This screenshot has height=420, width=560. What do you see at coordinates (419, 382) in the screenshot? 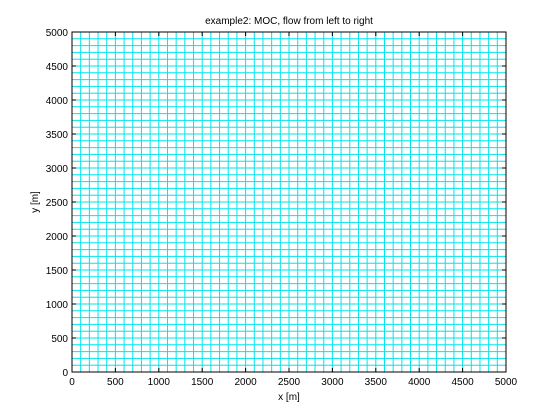
I see `x-tick-label: 4000` at bounding box center [419, 382].